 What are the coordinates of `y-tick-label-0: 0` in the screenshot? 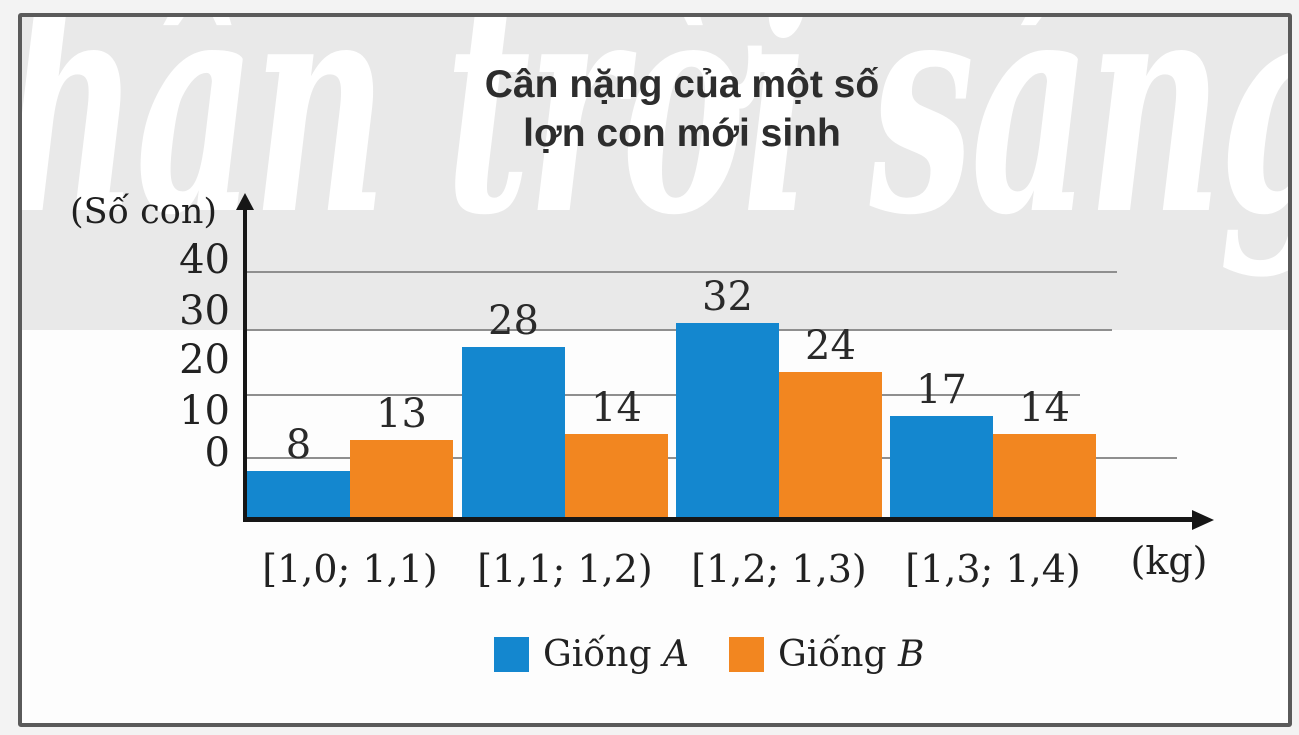 It's located at (217, 453).